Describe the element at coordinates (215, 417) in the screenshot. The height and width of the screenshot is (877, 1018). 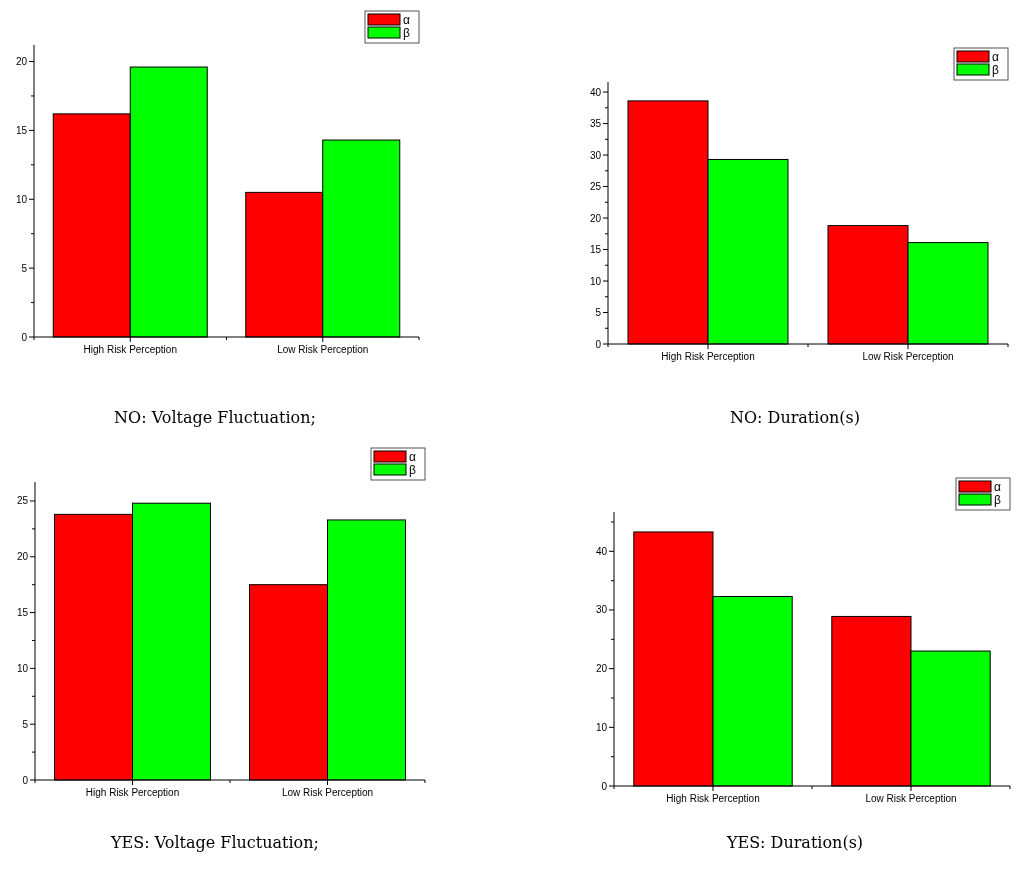
I see `text: NO: Voltage Fluctuation;` at that location.